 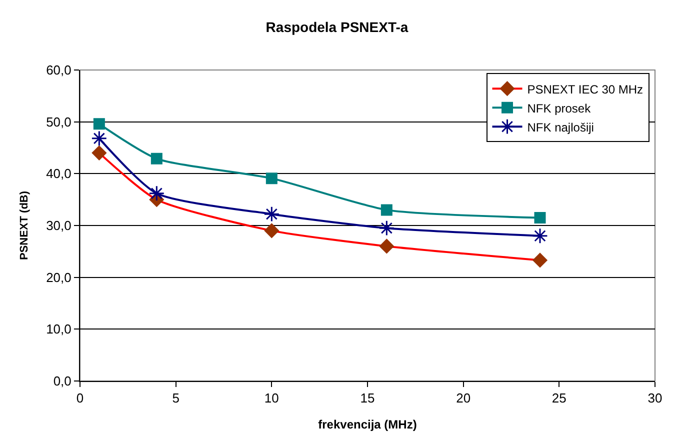 I want to click on x-tick-label: 20, so click(x=463, y=398).